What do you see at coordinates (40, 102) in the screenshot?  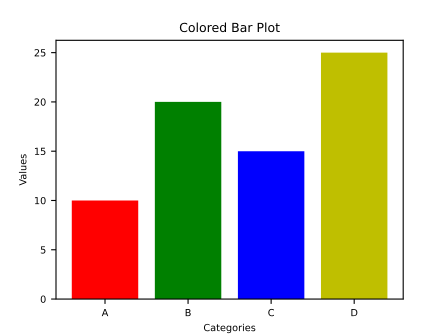 I see `y-tick-label: 20` at bounding box center [40, 102].